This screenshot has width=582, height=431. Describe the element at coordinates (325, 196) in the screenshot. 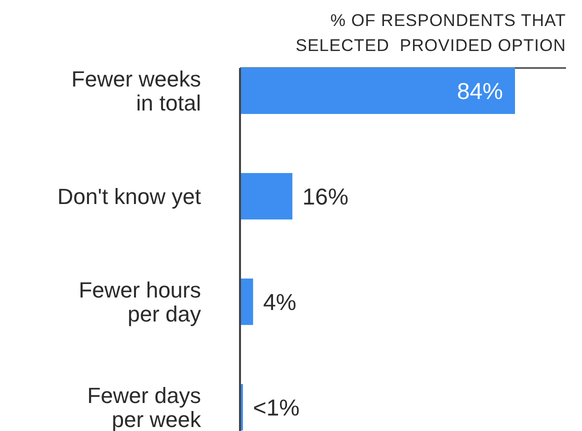

I see `data-label: 16%` at that location.